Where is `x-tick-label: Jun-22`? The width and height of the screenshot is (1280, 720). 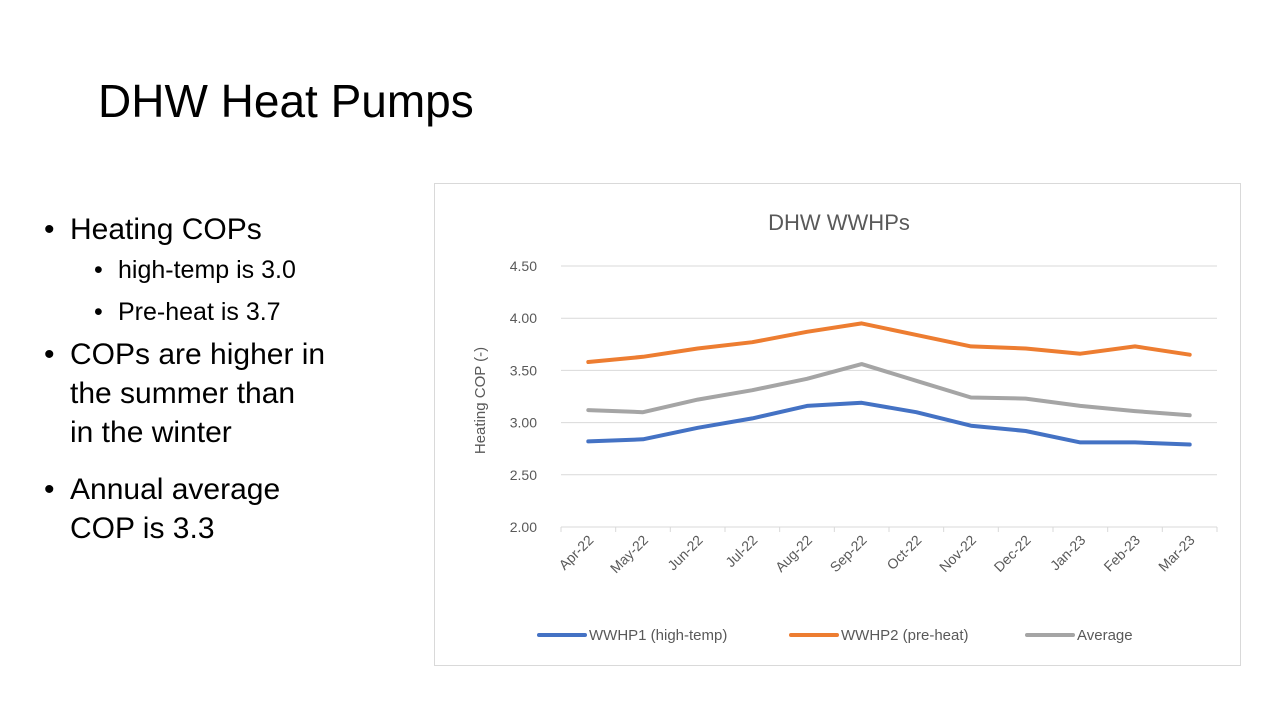 x-tick-label: Jun-22 is located at coordinates (685, 553).